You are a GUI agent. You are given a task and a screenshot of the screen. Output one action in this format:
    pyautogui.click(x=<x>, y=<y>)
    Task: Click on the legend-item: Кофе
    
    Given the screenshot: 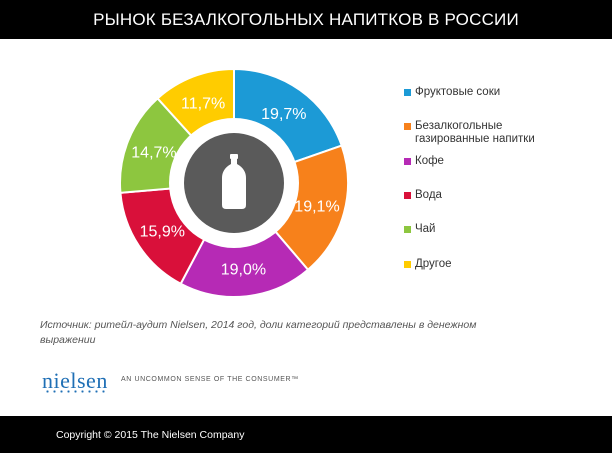 What is the action you would take?
    pyautogui.click(x=424, y=161)
    